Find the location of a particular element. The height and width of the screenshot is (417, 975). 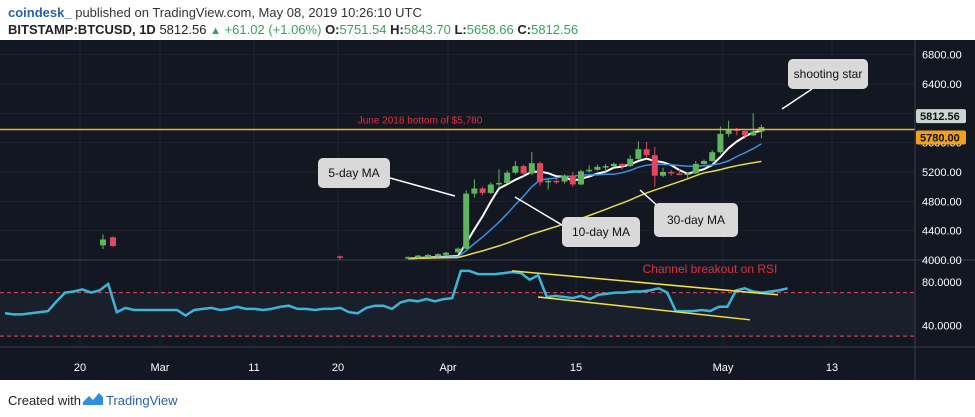

price-change: +61.02 (+1.06%) is located at coordinates (273, 29).